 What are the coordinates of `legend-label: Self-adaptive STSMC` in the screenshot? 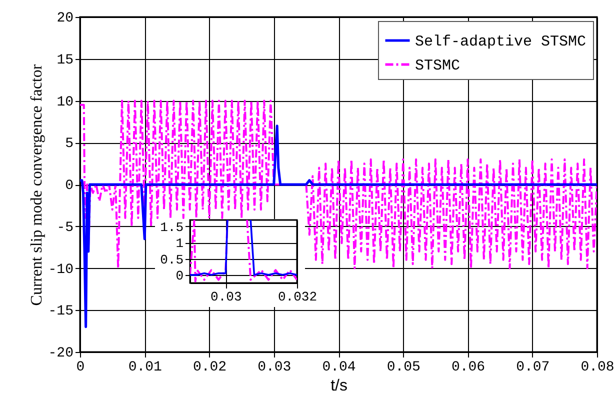 It's located at (500, 42).